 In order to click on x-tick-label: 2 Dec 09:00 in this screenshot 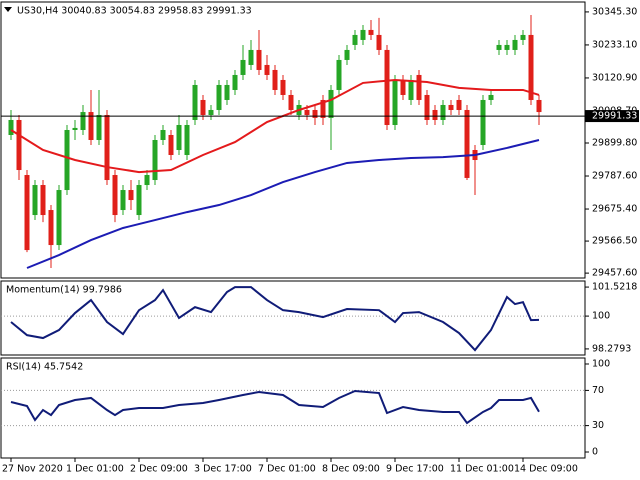, I will do `click(159, 469)`.